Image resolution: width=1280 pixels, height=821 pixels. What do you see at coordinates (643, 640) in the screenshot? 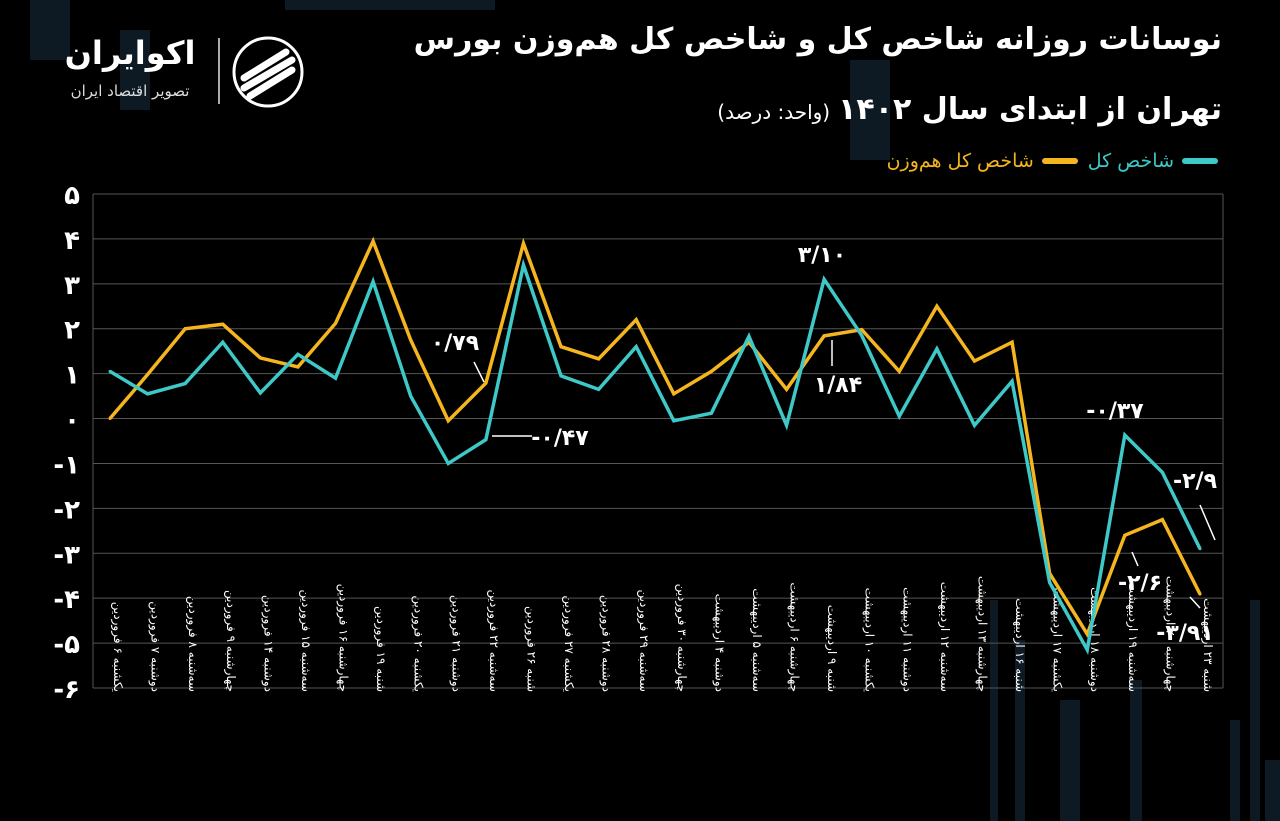
I see `x-tick-label: سه‌شنبه ۲۹ فروردین` at bounding box center [643, 640].